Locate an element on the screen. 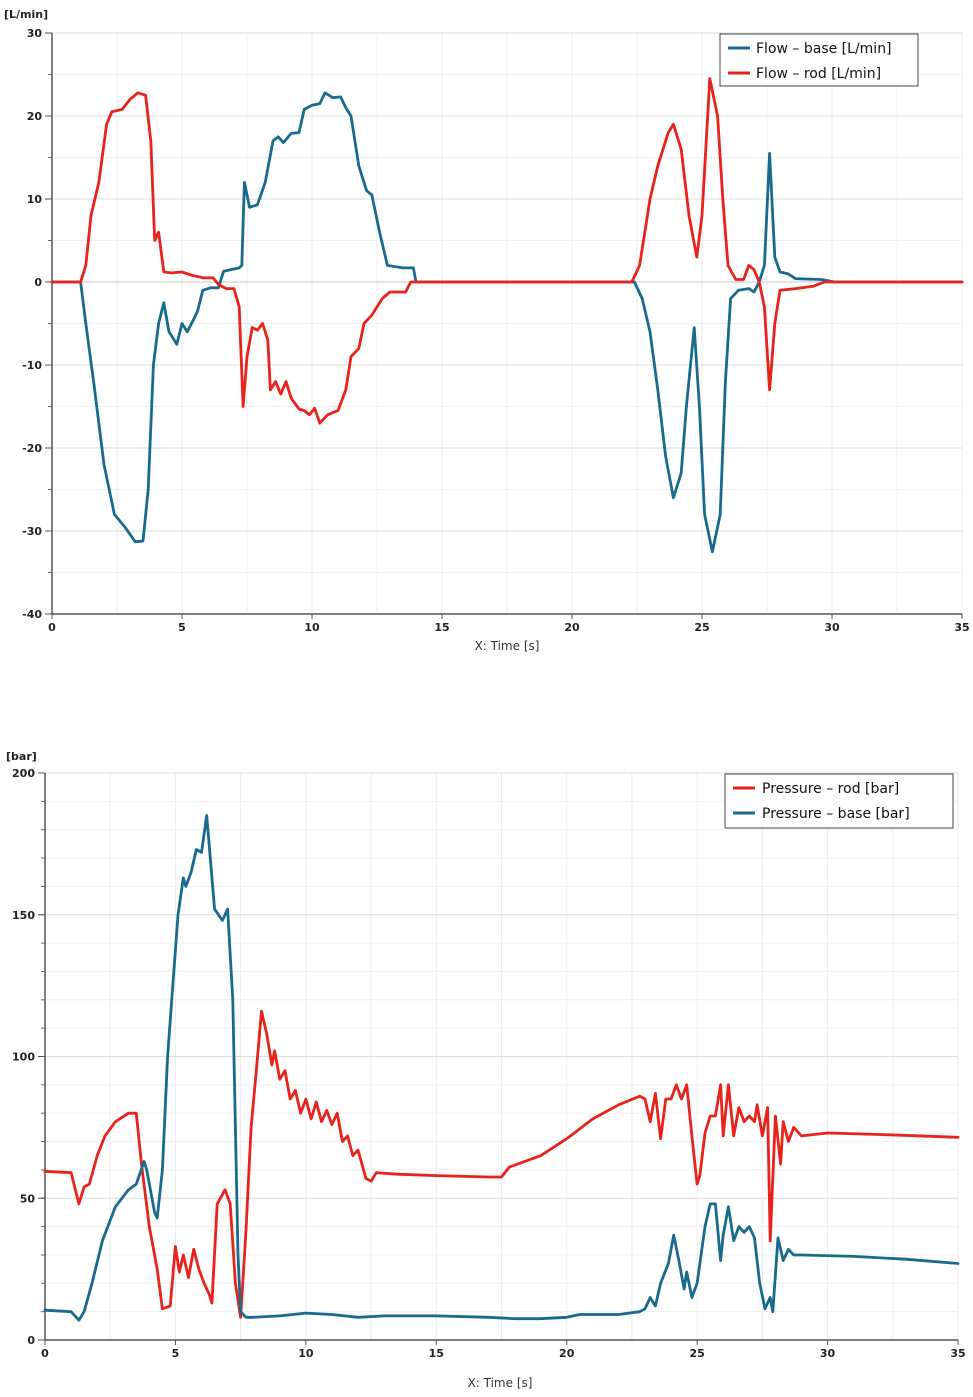  y-axis-label: [L/min] is located at coordinates (26, 14).